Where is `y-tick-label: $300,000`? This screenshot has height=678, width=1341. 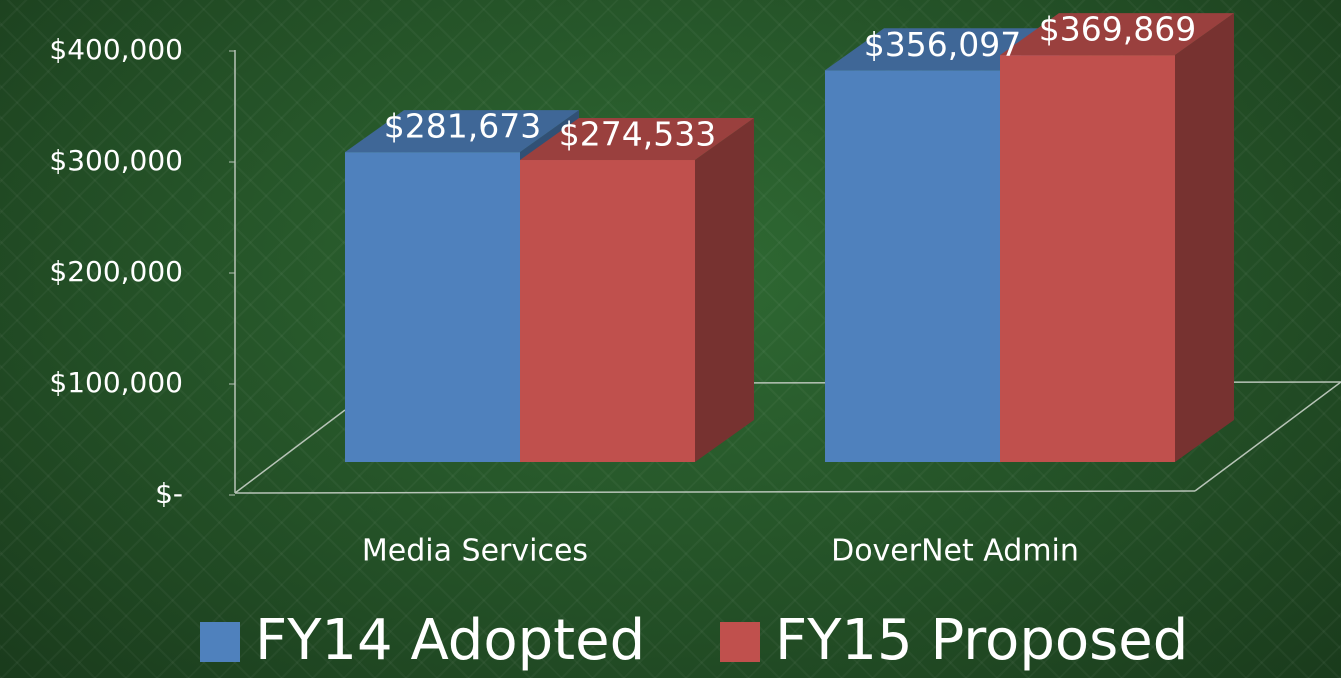 y-tick-label: $300,000 is located at coordinates (116, 160).